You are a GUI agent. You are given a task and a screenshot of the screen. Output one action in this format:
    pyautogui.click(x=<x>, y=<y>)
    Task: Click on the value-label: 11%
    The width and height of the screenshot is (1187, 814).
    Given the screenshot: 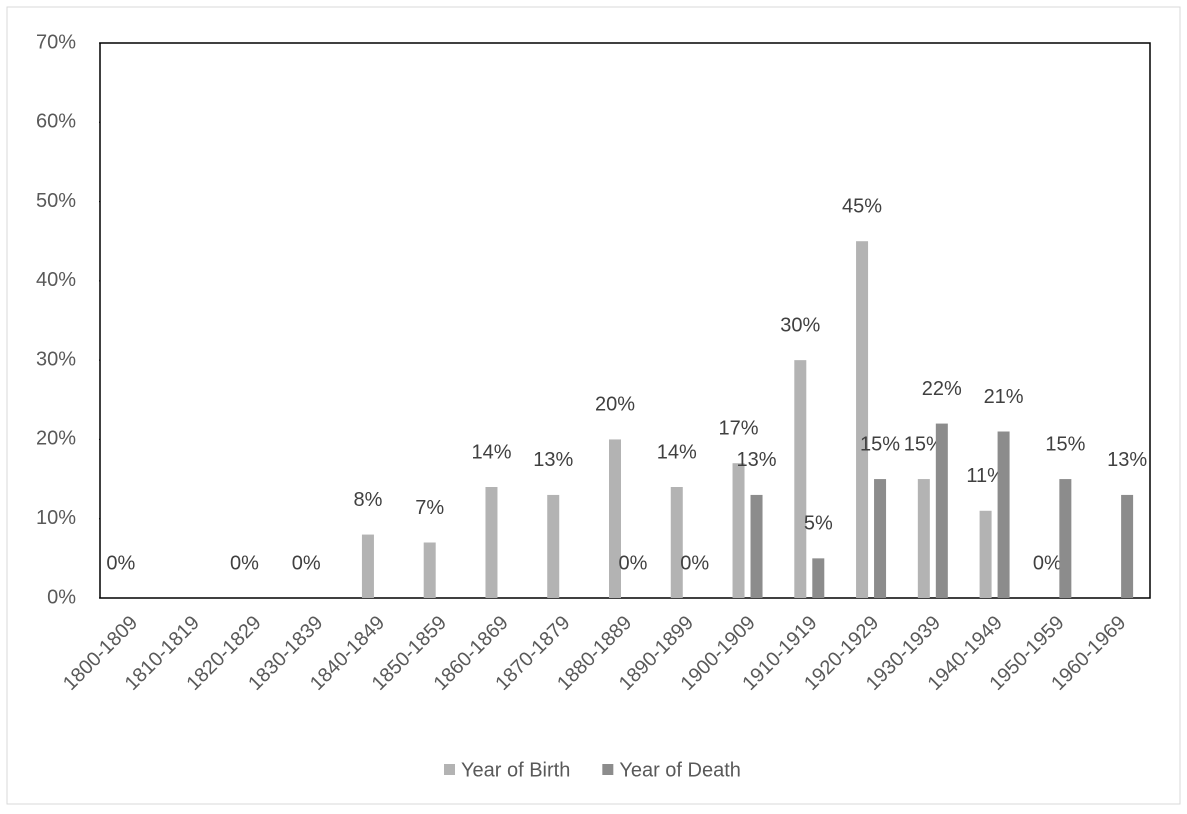 What is the action you would take?
    pyautogui.click(x=985, y=476)
    